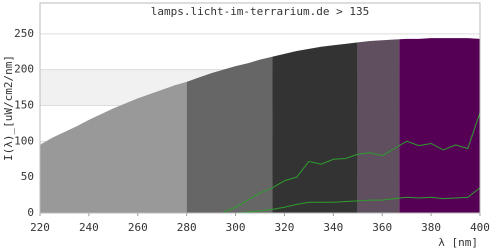 This screenshot has height=250, width=500. Describe the element at coordinates (40, 227) in the screenshot. I see `x-tick-label: 220` at that location.